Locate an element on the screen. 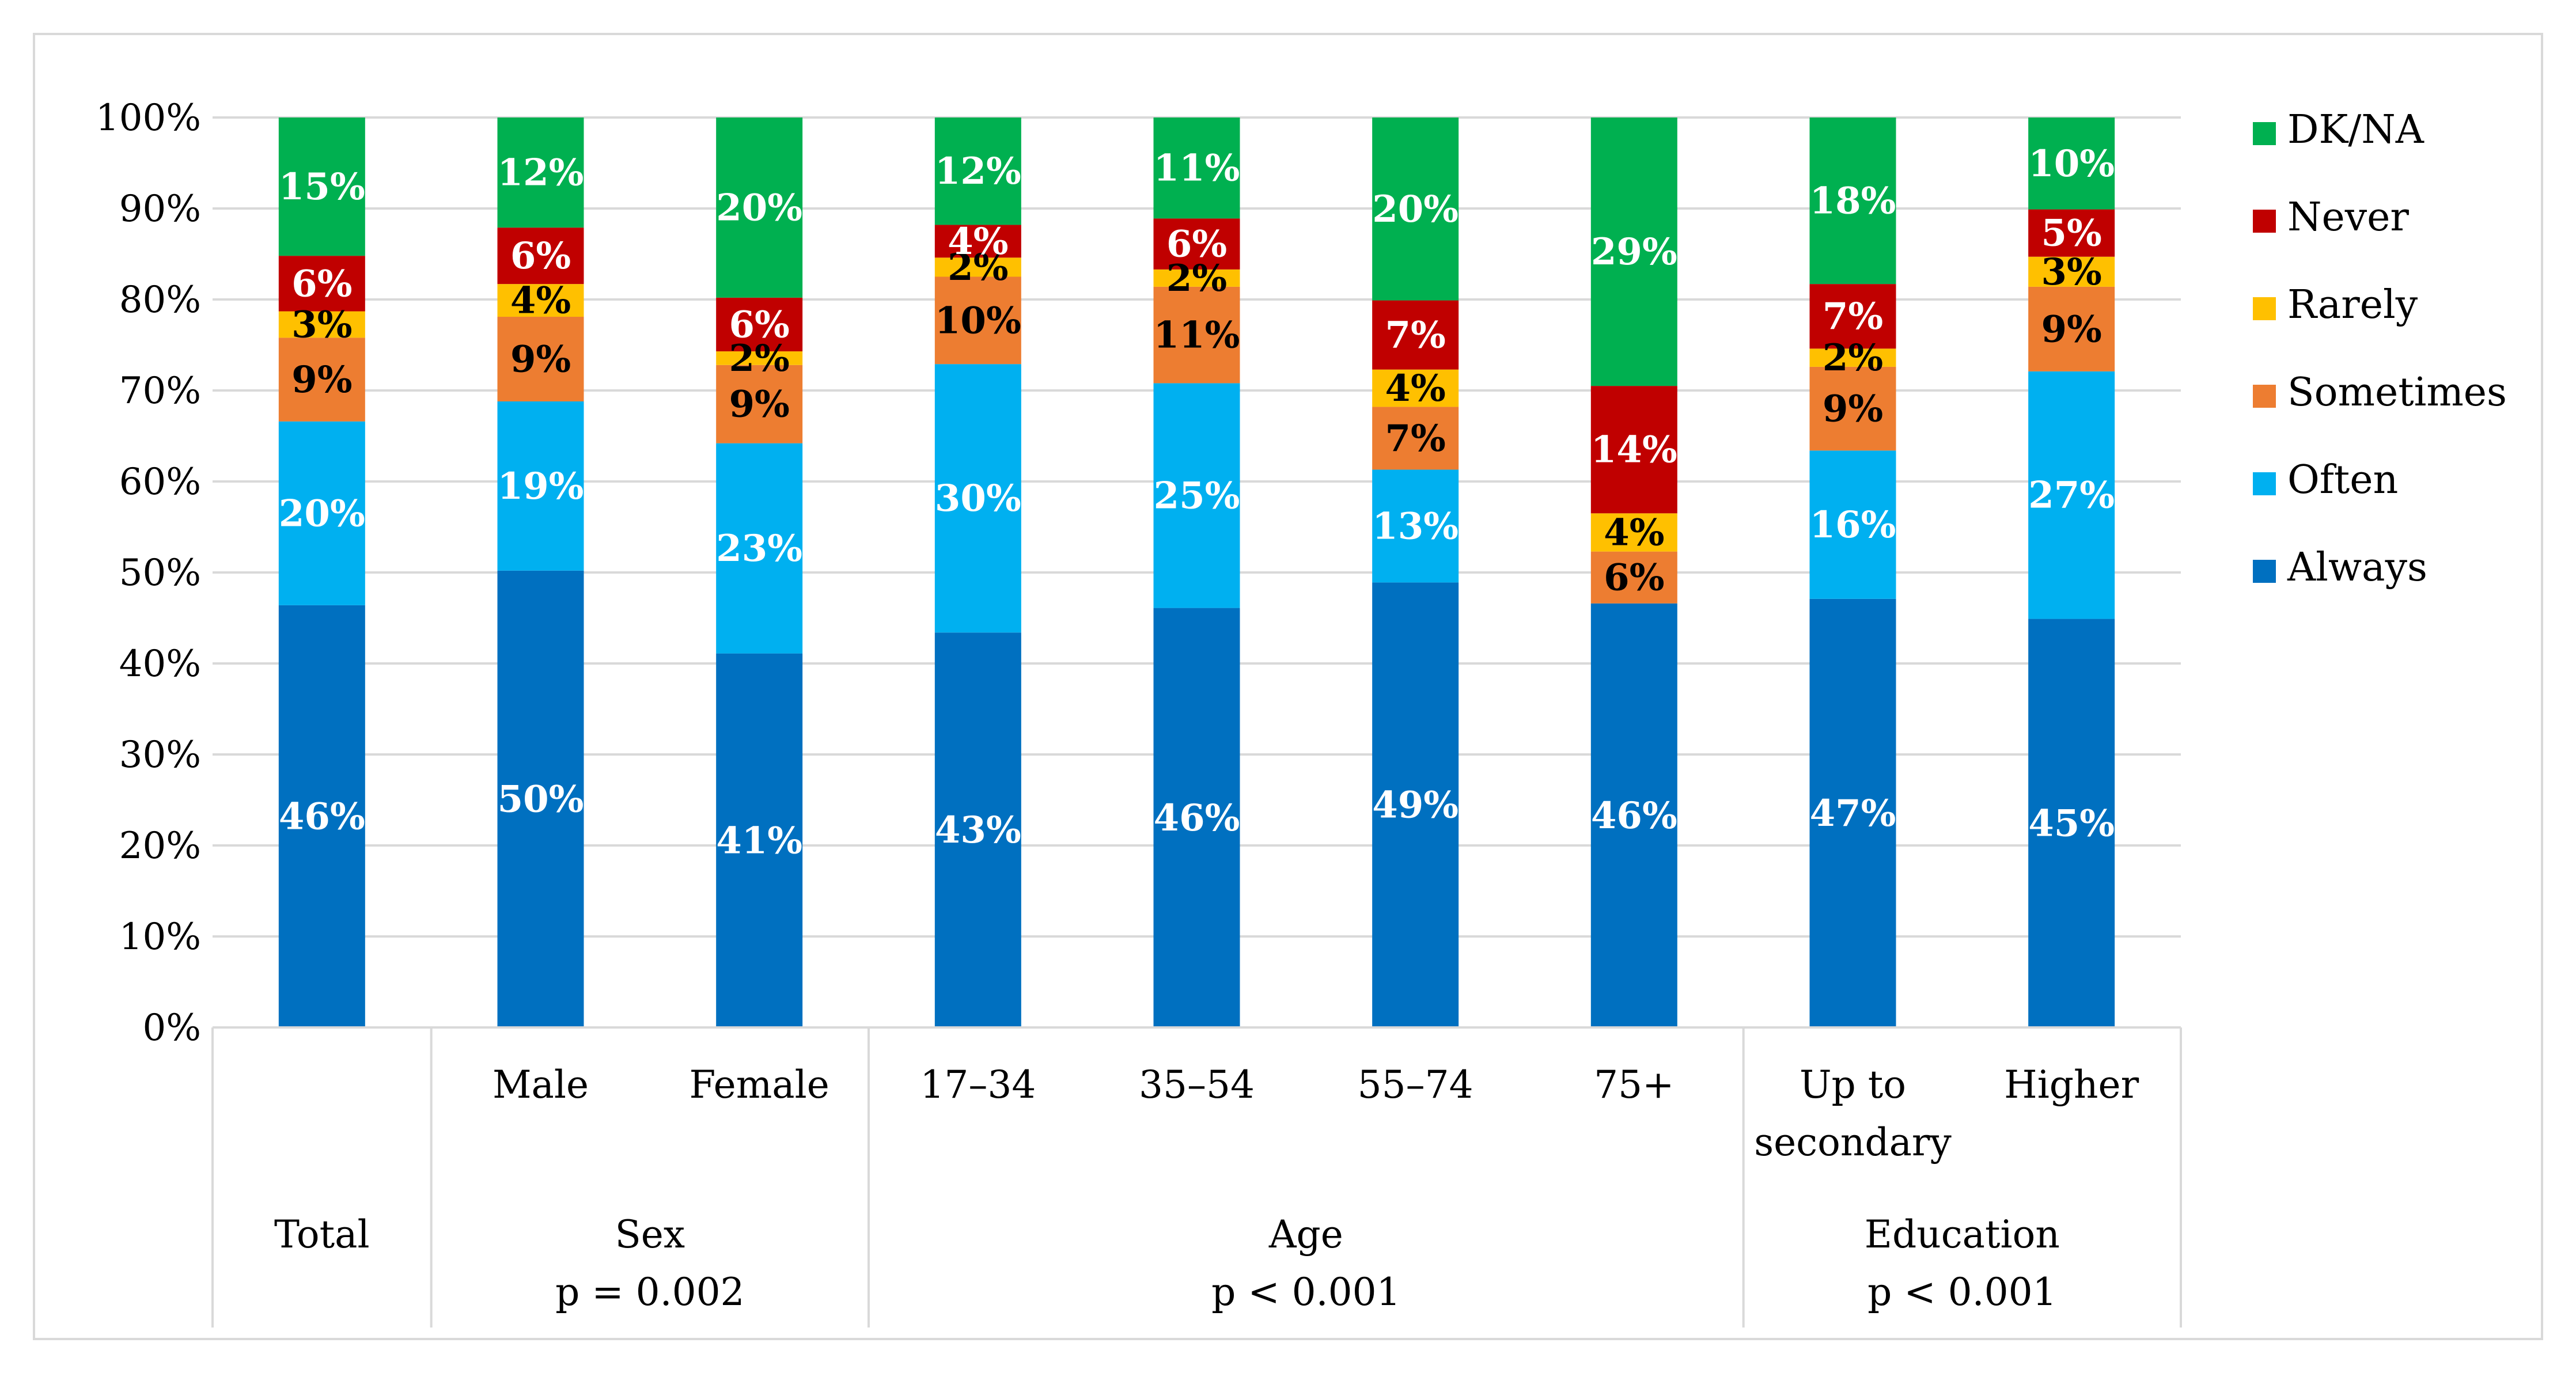 The width and height of the screenshot is (2576, 1373). category-label: 35–54 is located at coordinates (1197, 1085).